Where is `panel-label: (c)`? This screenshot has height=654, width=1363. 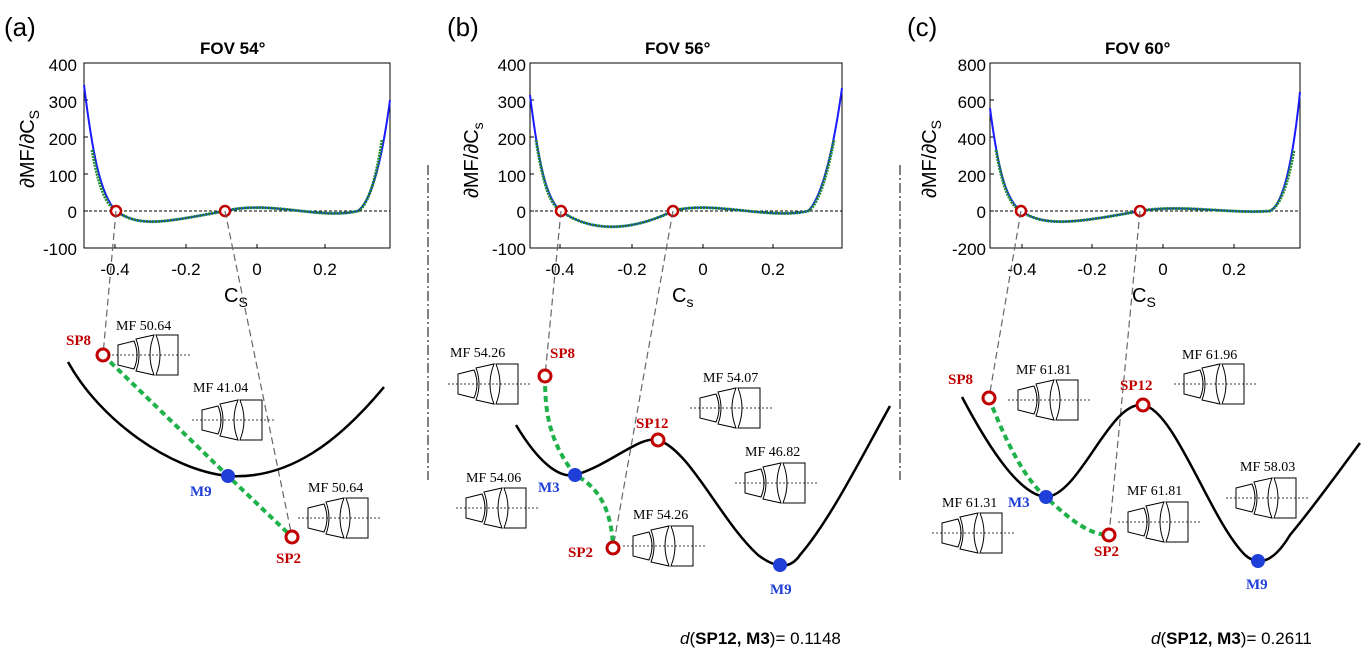
panel-label: (c) is located at coordinates (922, 27).